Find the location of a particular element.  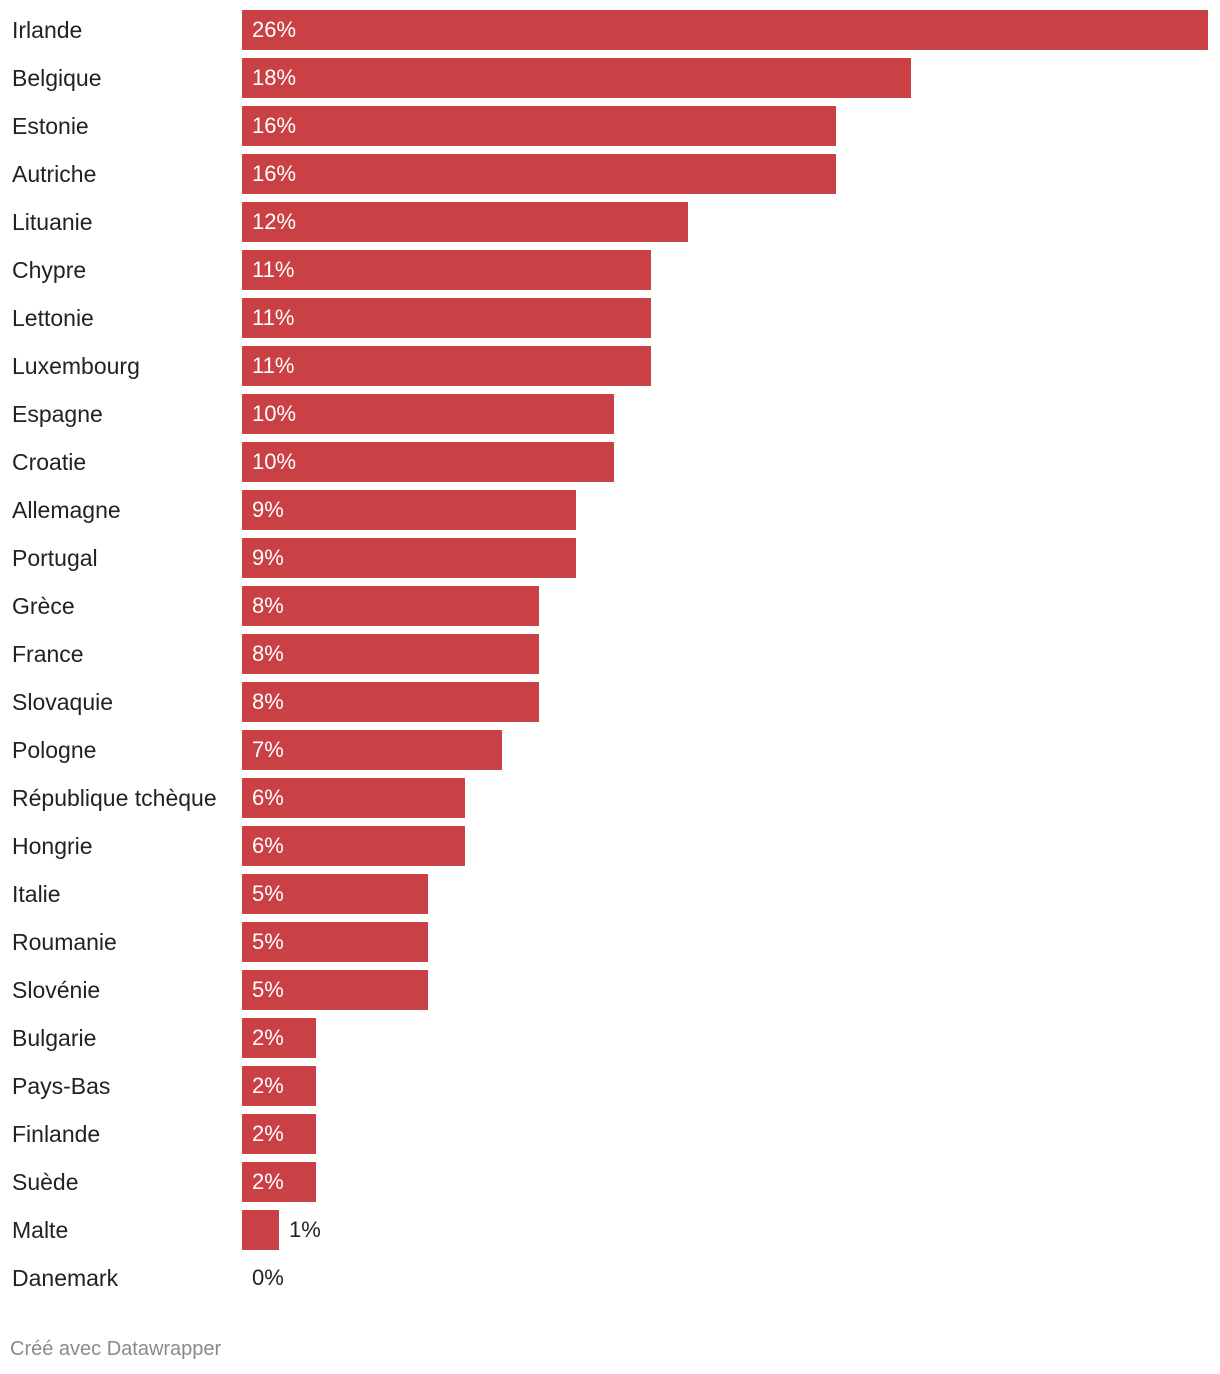

category-label: Suède is located at coordinates (45, 1182).